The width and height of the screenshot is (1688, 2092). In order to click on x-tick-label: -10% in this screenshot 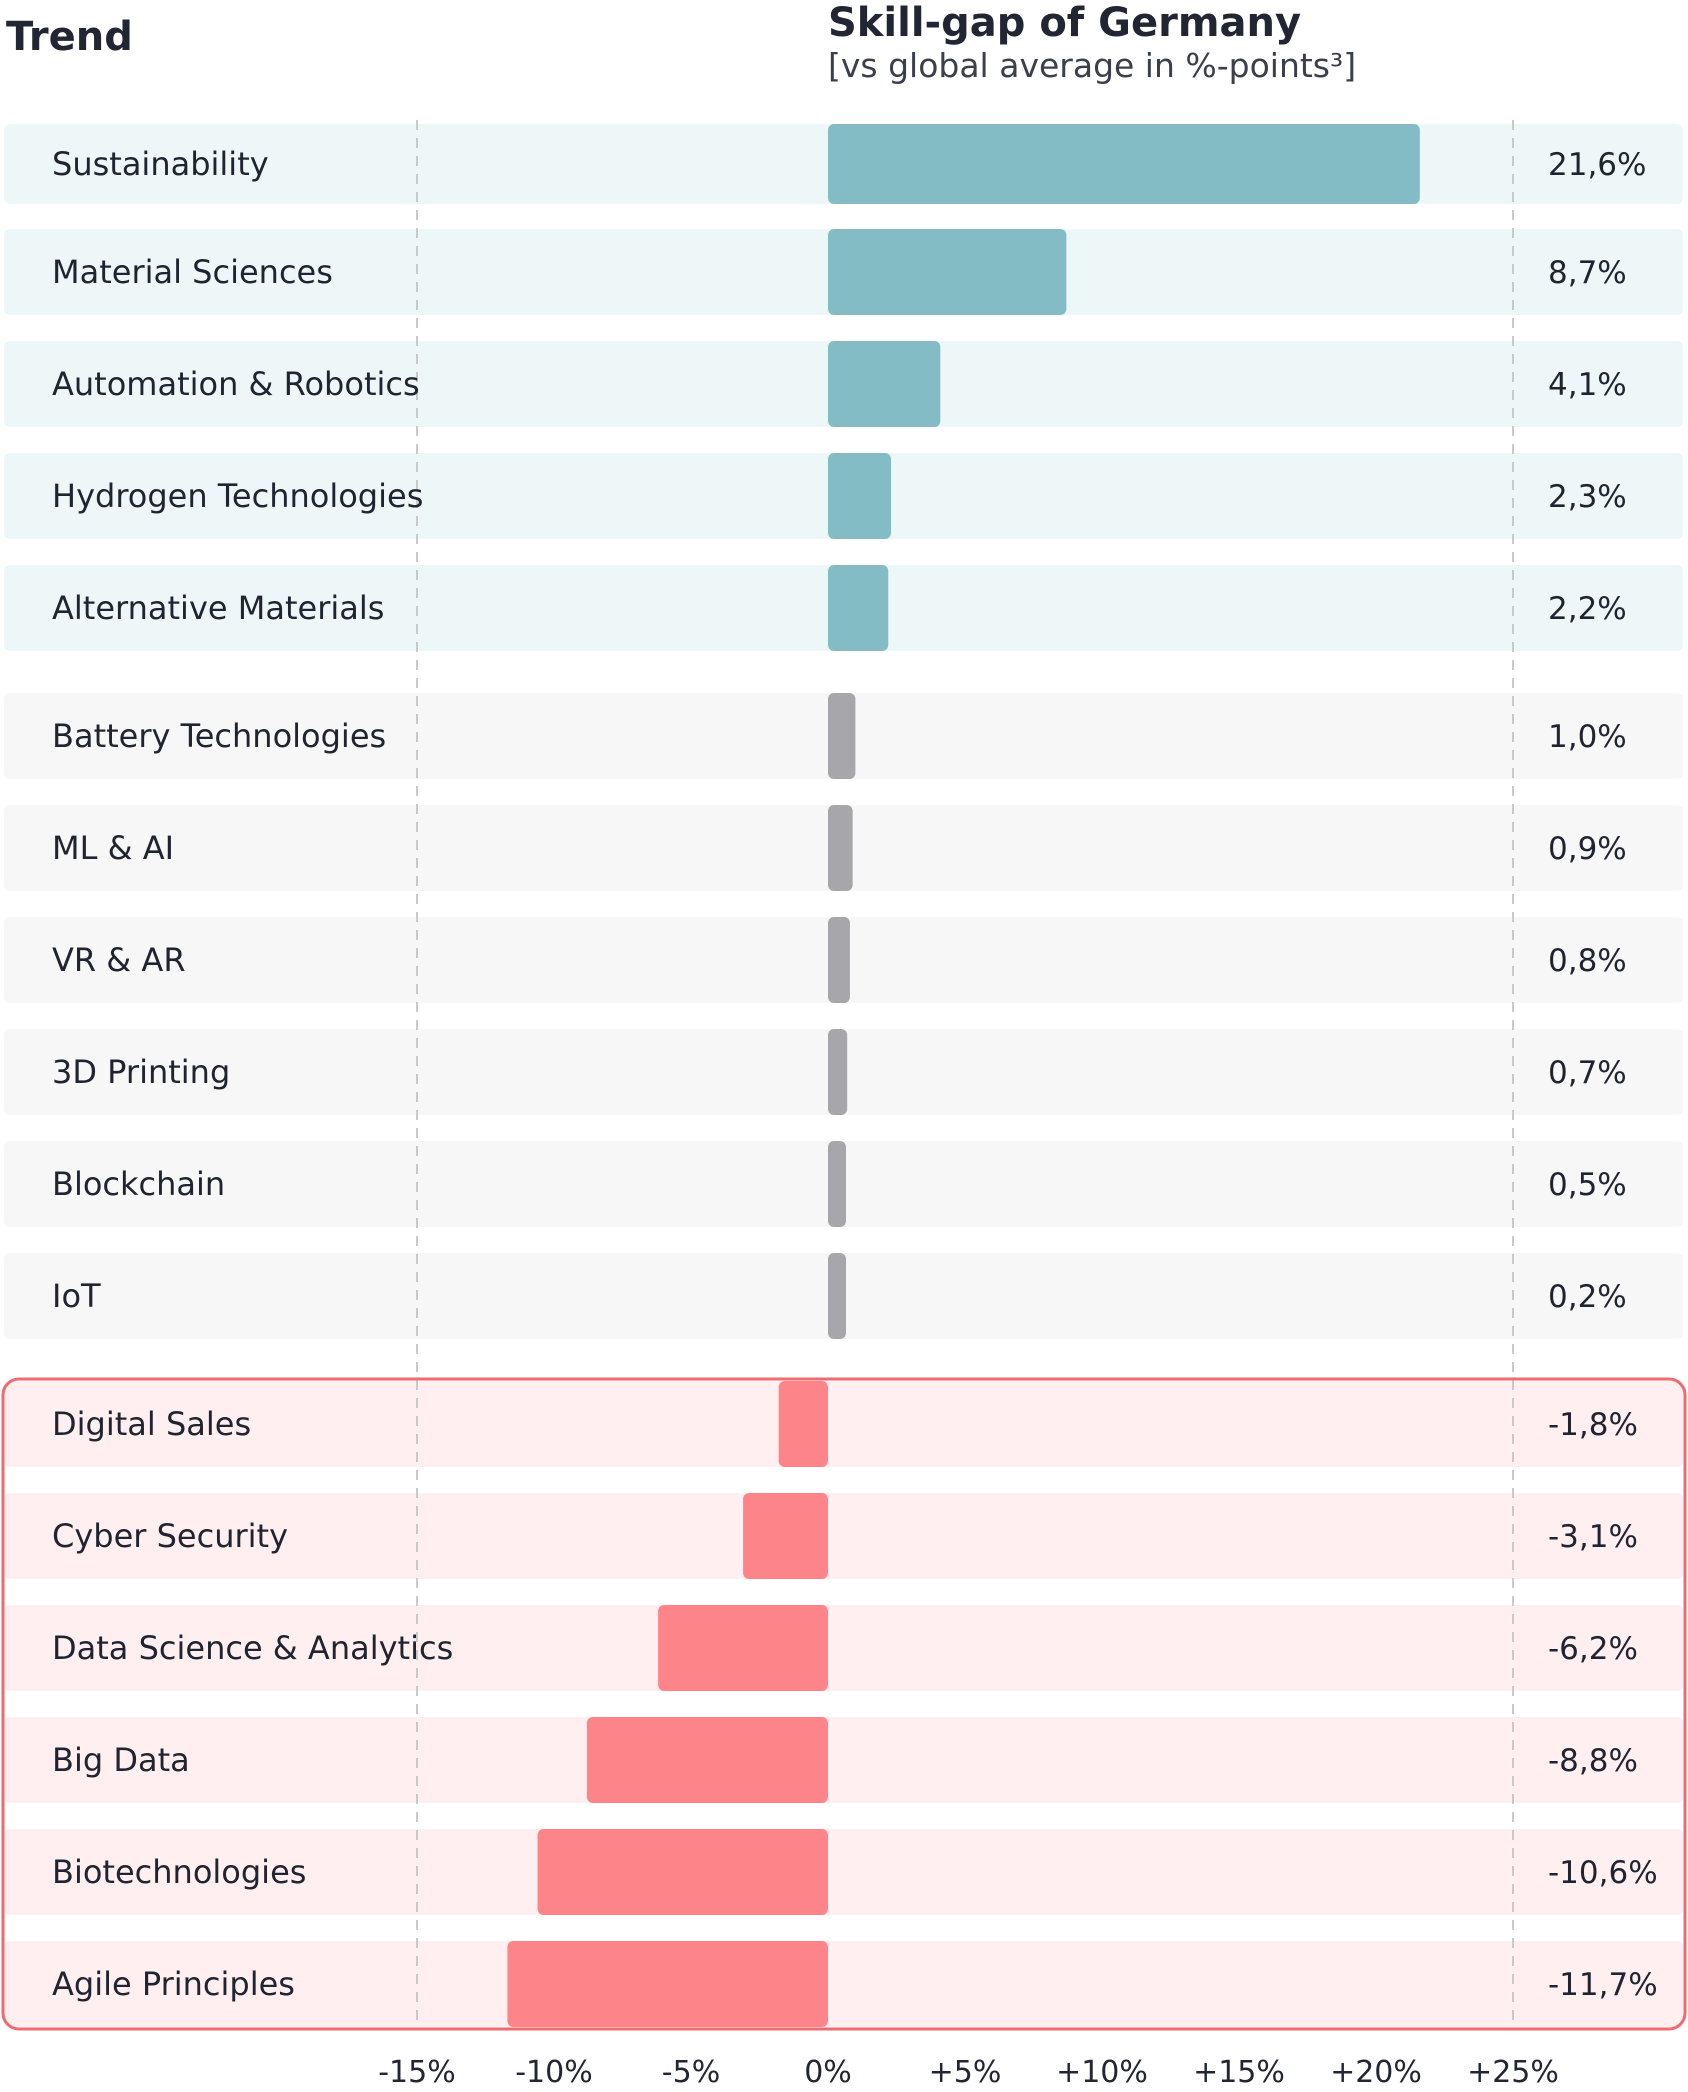, I will do `click(554, 2072)`.